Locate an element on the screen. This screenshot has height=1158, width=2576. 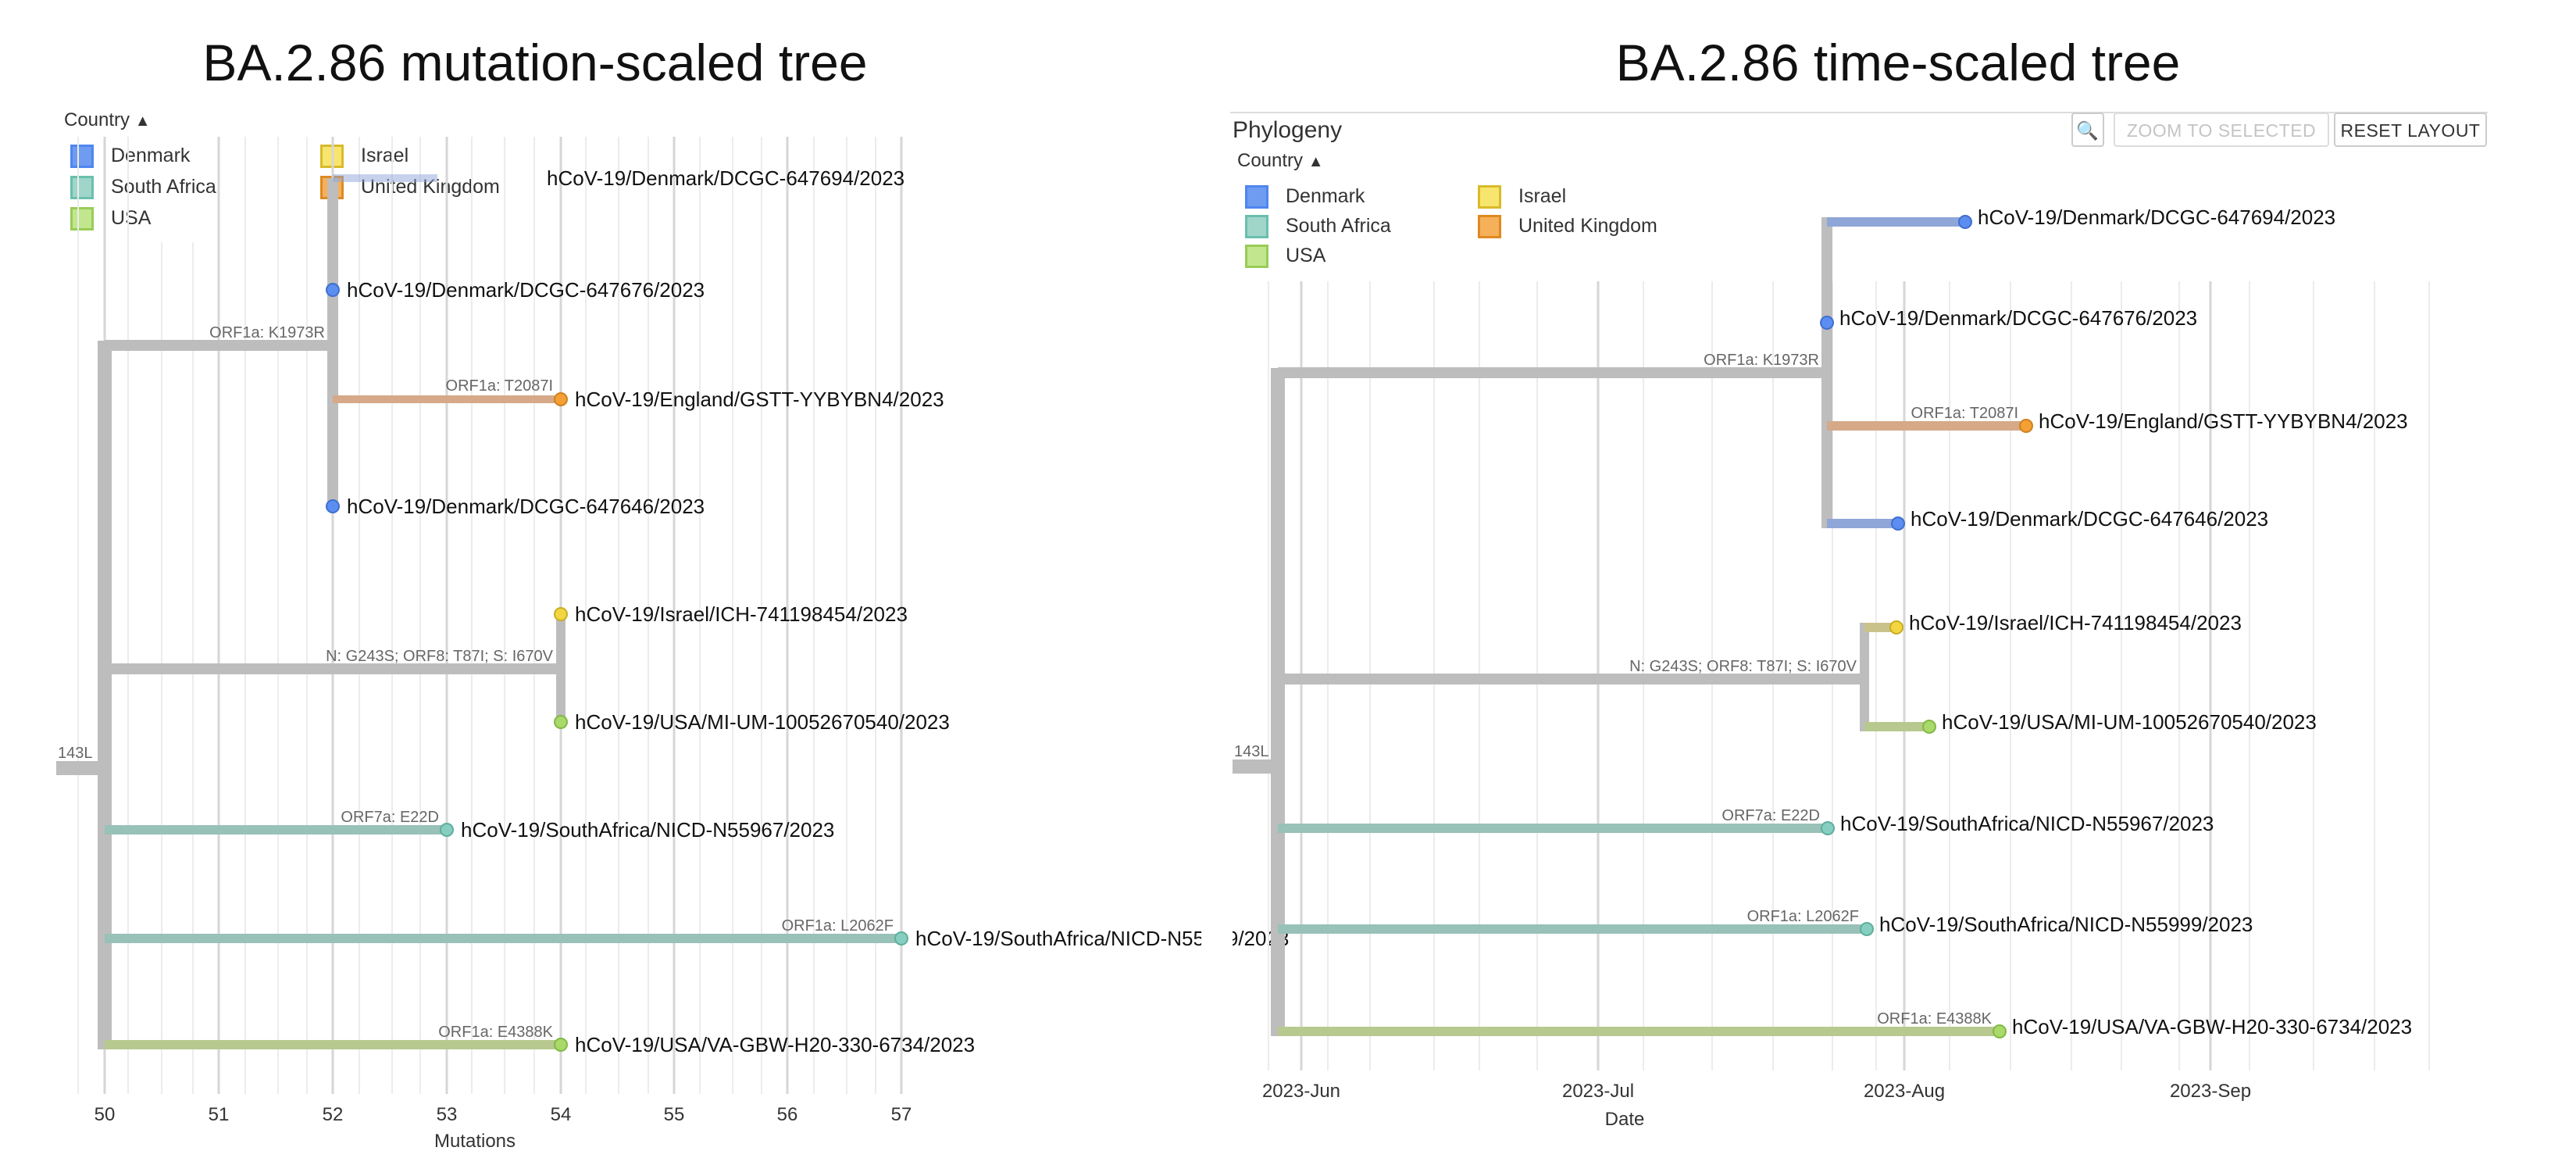
x-tick-label: 52 is located at coordinates (333, 1115).